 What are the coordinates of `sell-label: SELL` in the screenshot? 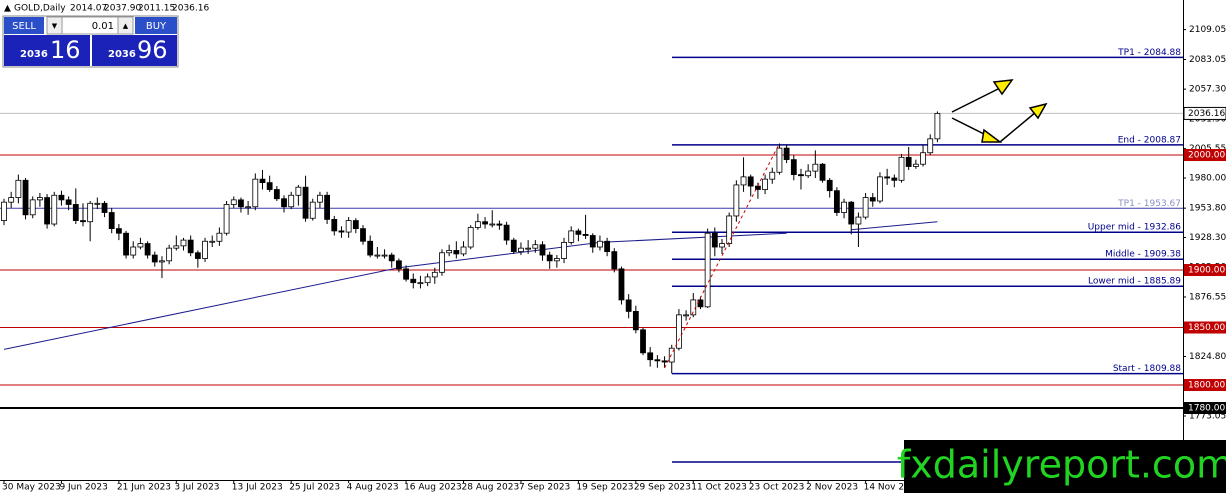 It's located at (24, 26).